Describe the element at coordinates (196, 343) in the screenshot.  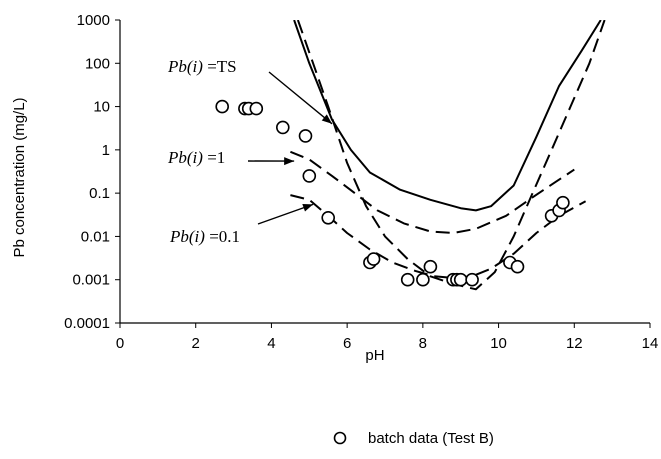
I see `x-tick-label: 2` at that location.